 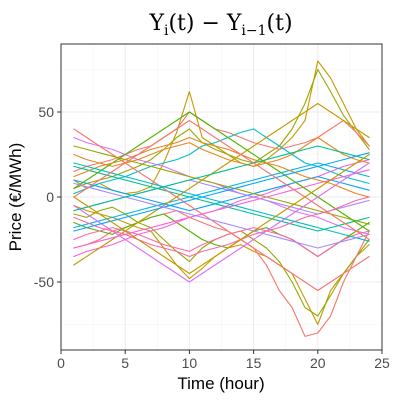 What do you see at coordinates (46, 112) in the screenshot?
I see `y-tick-label: 50` at bounding box center [46, 112].